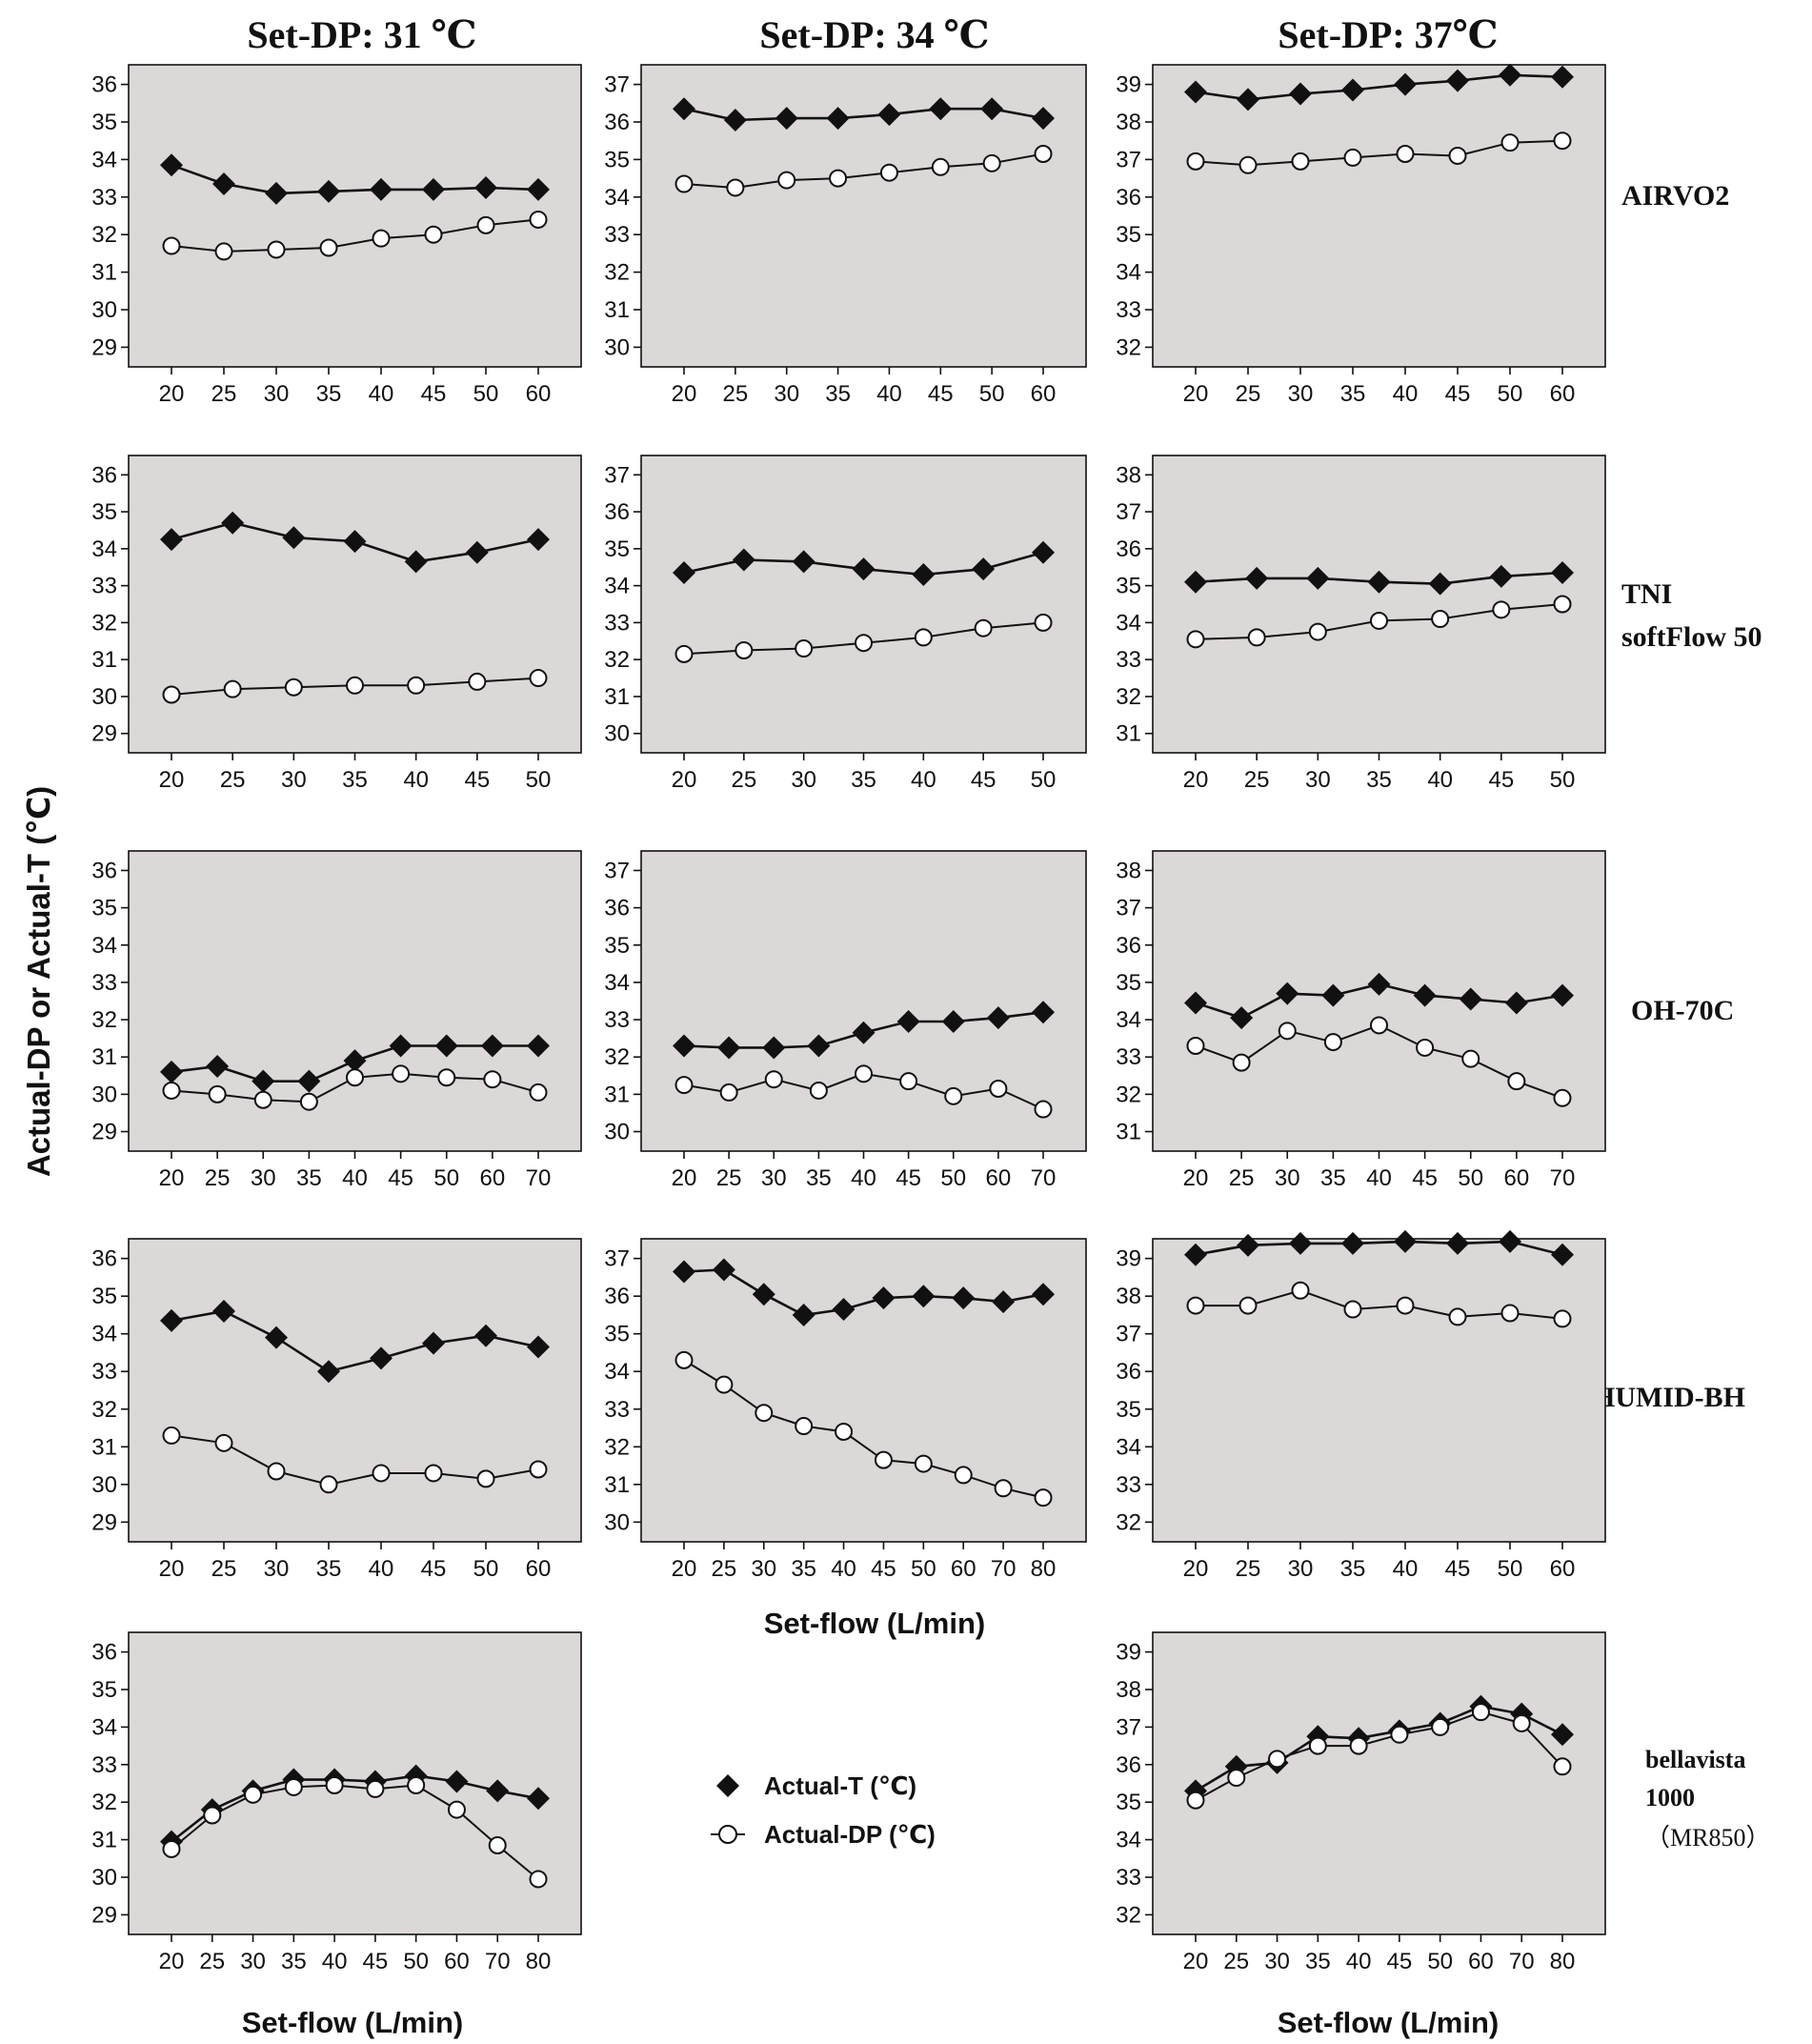  I want to click on column-title-31: Set-DP: 31 ℃, so click(361, 34).